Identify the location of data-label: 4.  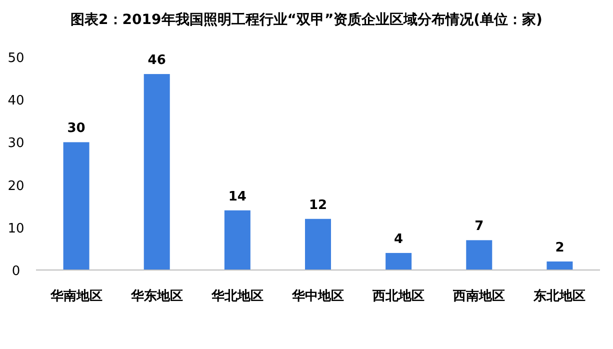
(399, 239).